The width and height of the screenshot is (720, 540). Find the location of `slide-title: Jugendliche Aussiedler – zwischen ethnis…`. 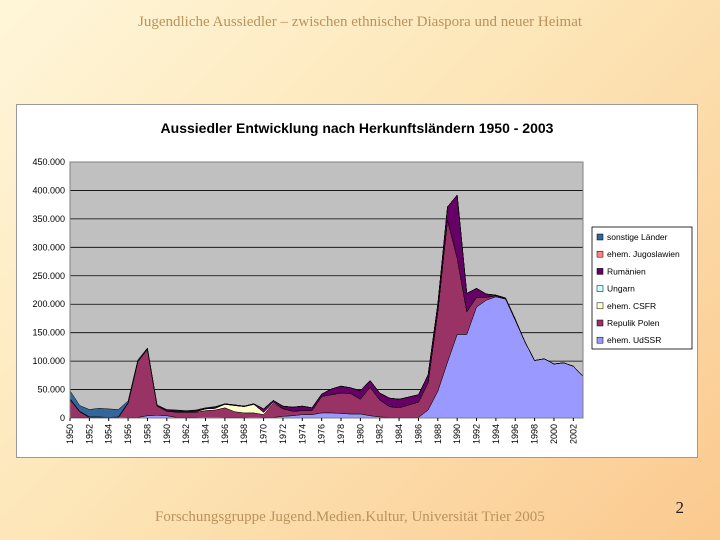

slide-title: Jugendliche Aussiedler – zwischen ethnis… is located at coordinates (360, 22).